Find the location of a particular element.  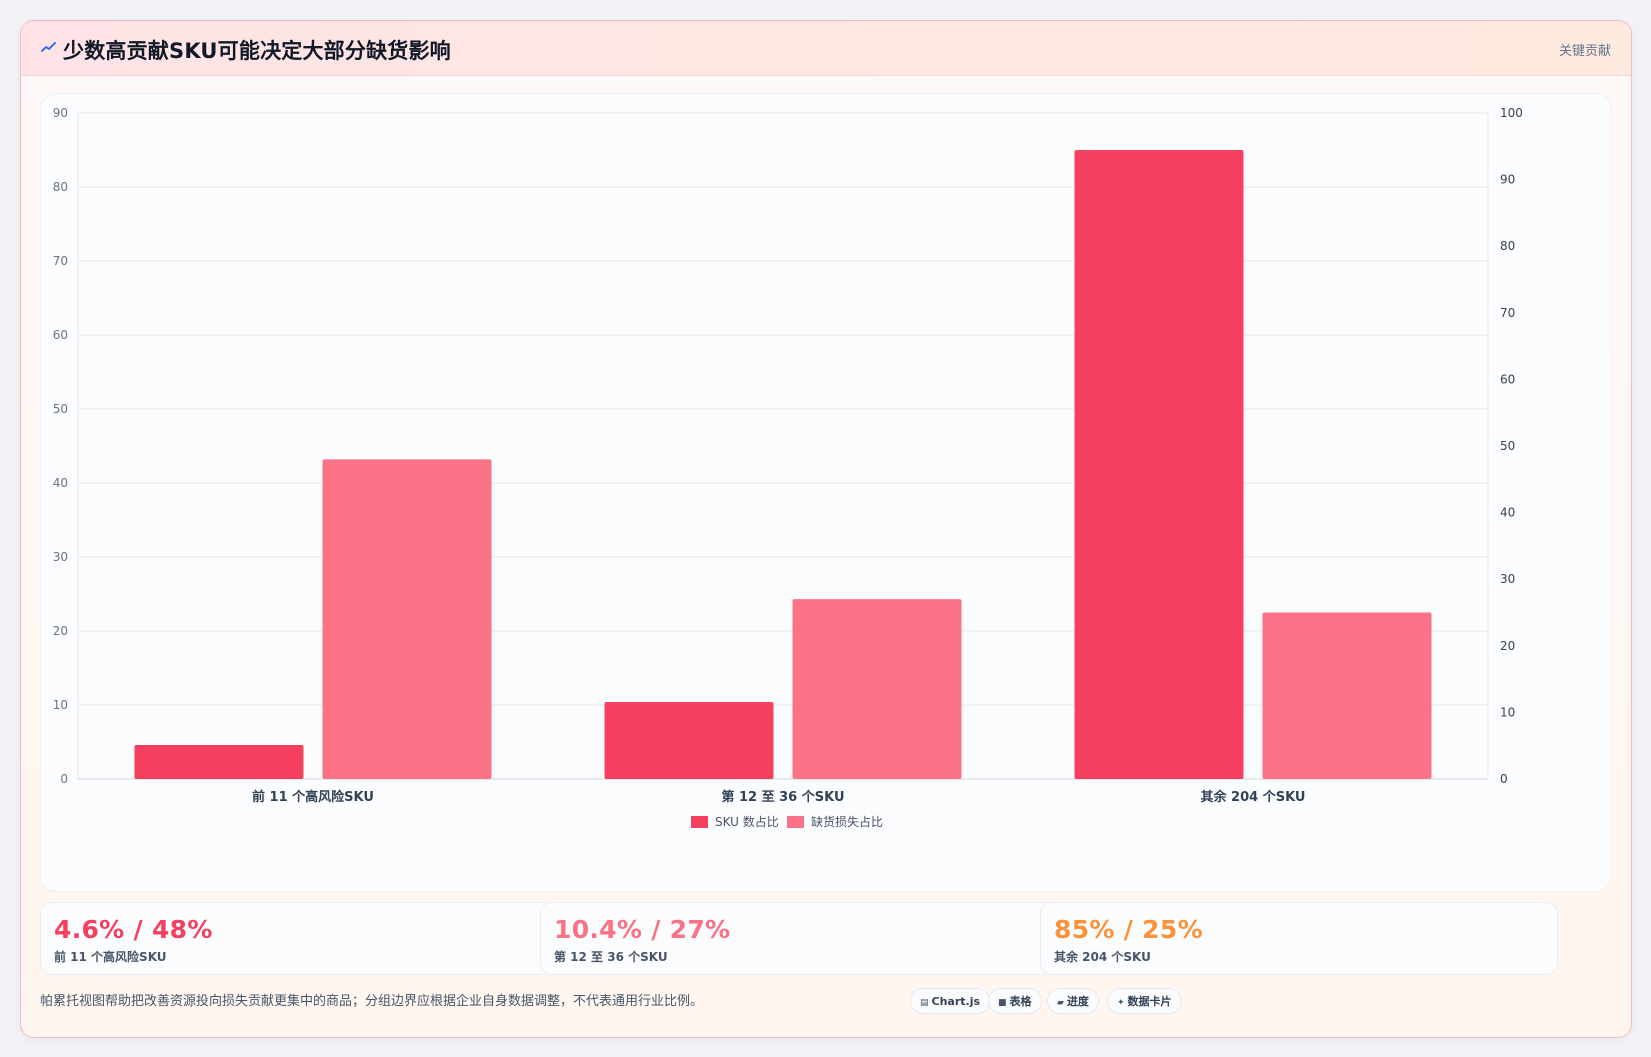

y-tick-label-right: 80 is located at coordinates (1507, 246).